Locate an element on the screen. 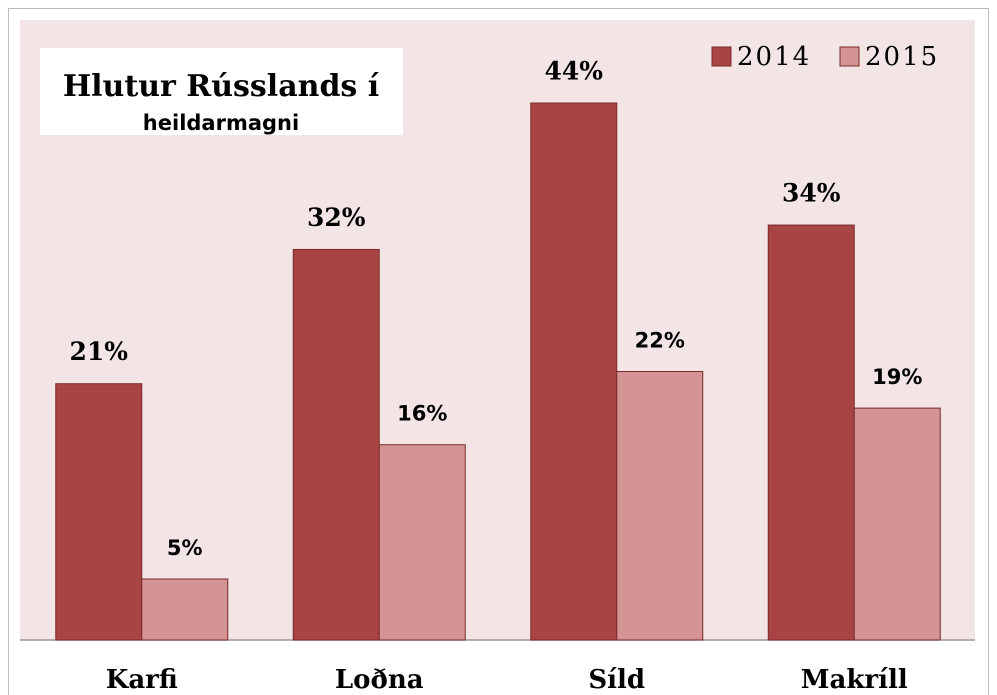 The height and width of the screenshot is (695, 997). data-label: 32% is located at coordinates (336, 217).